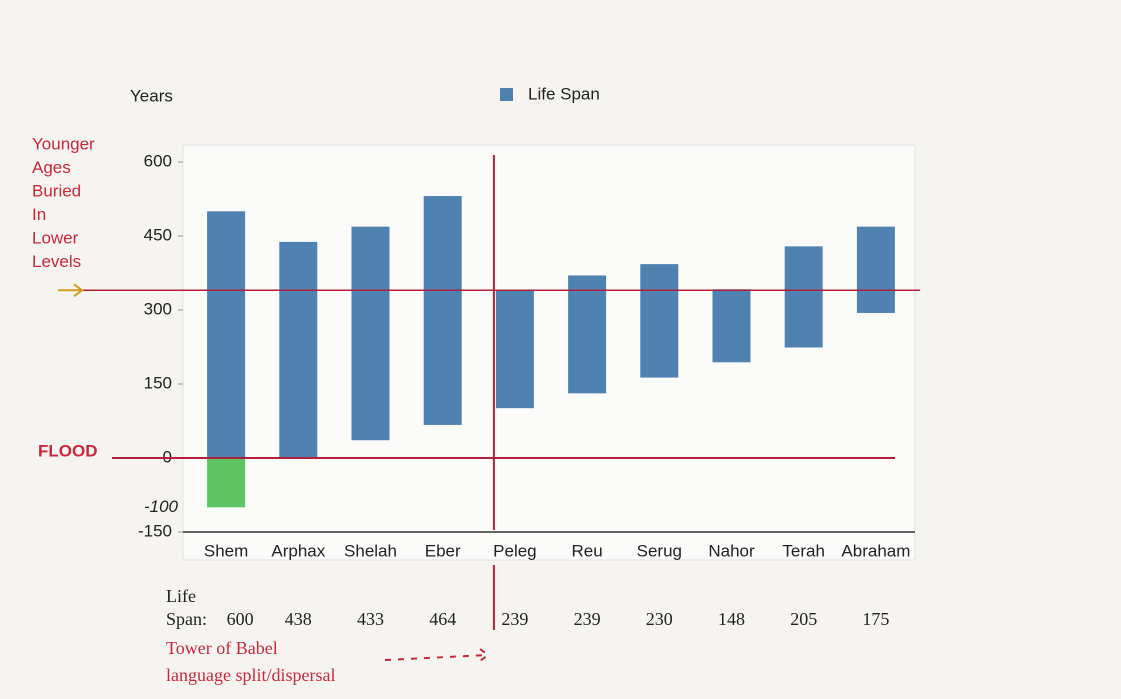  What do you see at coordinates (506, 94) in the screenshot?
I see `legend-swatch` at bounding box center [506, 94].